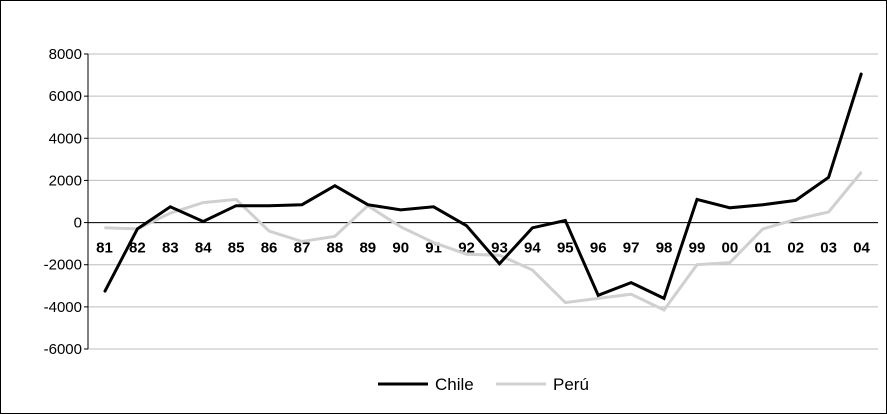 This screenshot has width=887, height=414. I want to click on x-tick-label: 04, so click(861, 248).